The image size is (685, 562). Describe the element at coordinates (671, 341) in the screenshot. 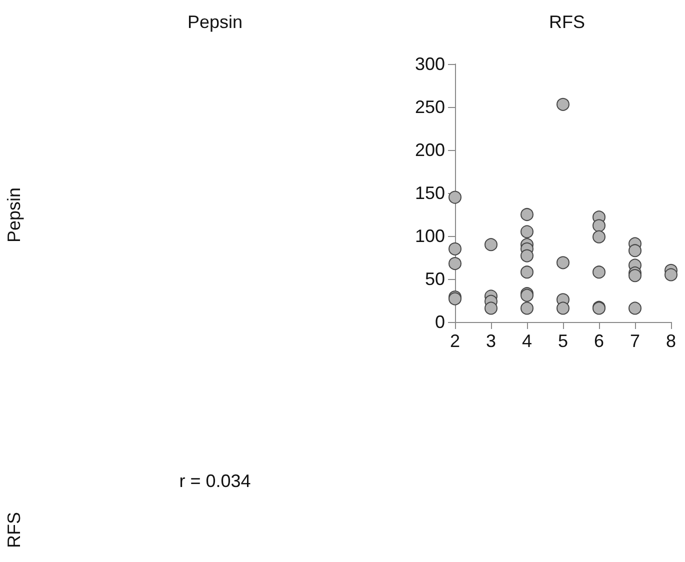

I see `x-tick-label: 8` at that location.